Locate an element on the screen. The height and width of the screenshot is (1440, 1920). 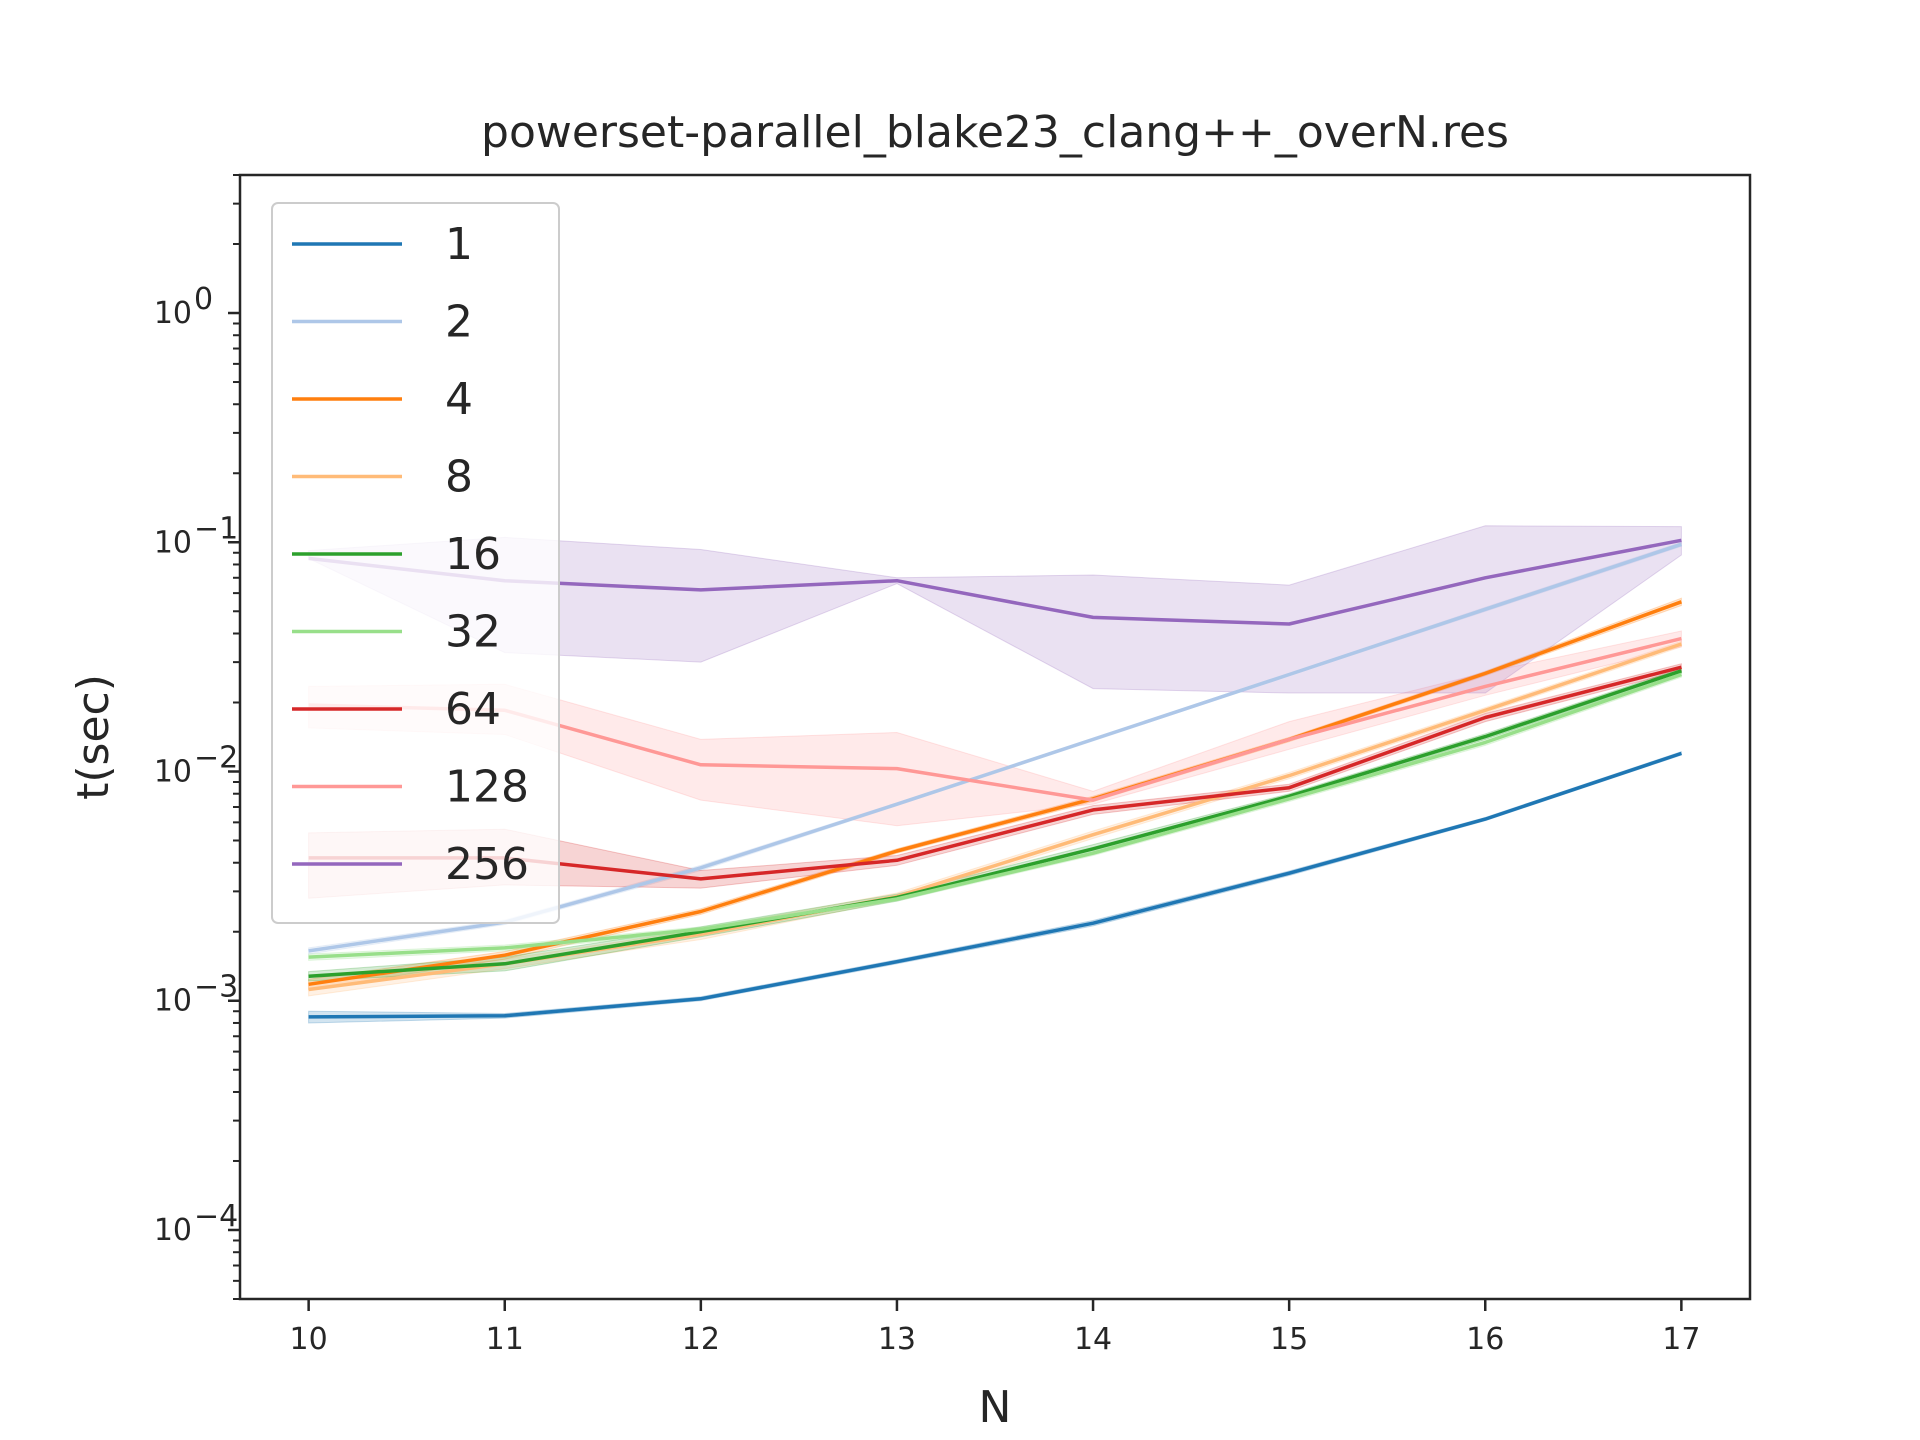
legend-label-256: 256 is located at coordinates (487, 864).